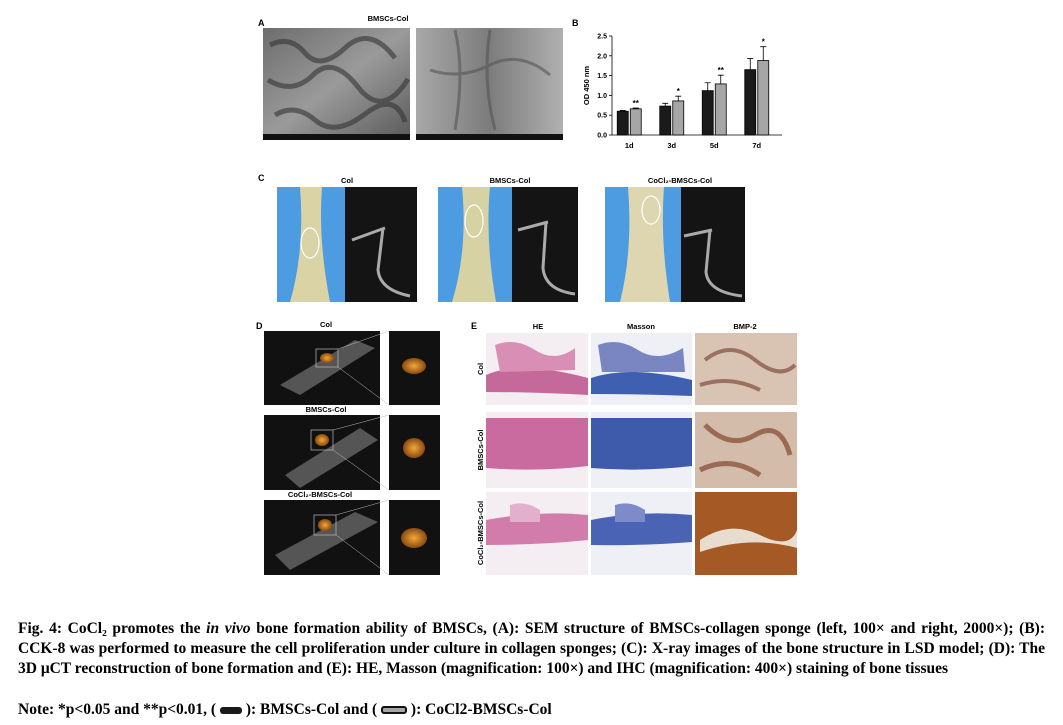  What do you see at coordinates (641, 326) in the screenshot?
I see `column-title: Masson` at bounding box center [641, 326].